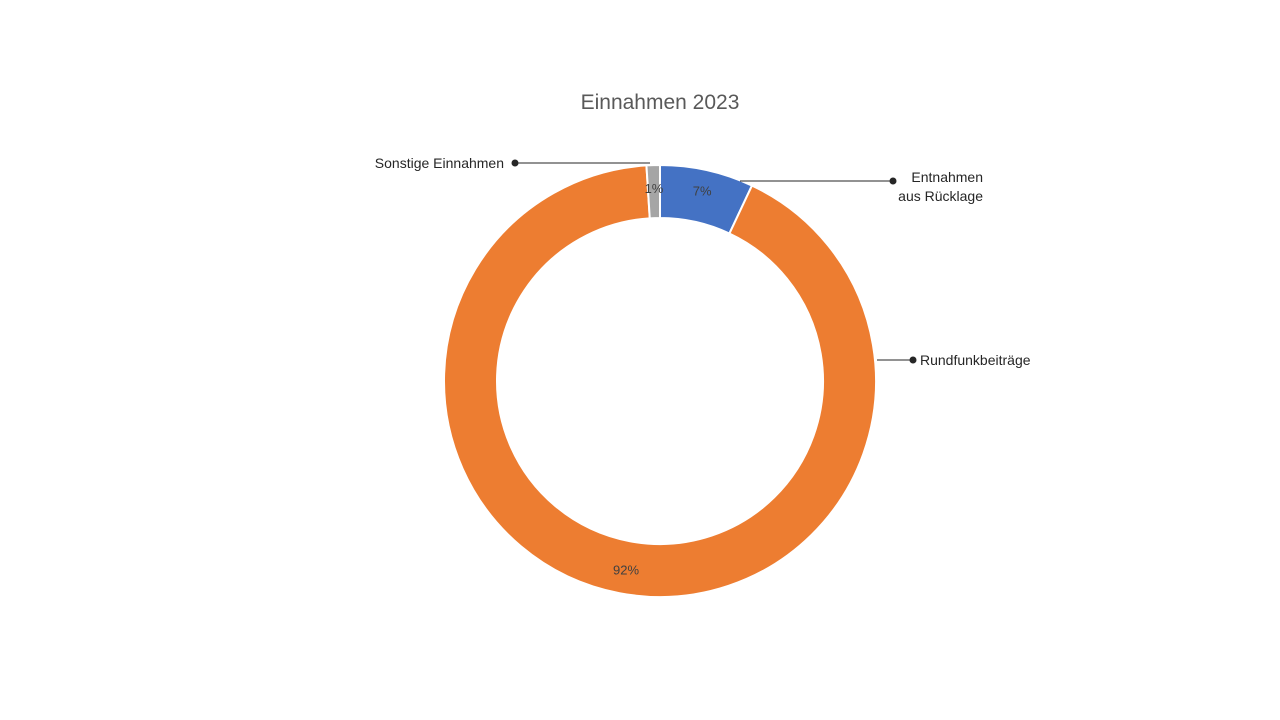 This screenshot has width=1280, height=720. What do you see at coordinates (702, 191) in the screenshot?
I see `percent-label-0: 7%` at bounding box center [702, 191].